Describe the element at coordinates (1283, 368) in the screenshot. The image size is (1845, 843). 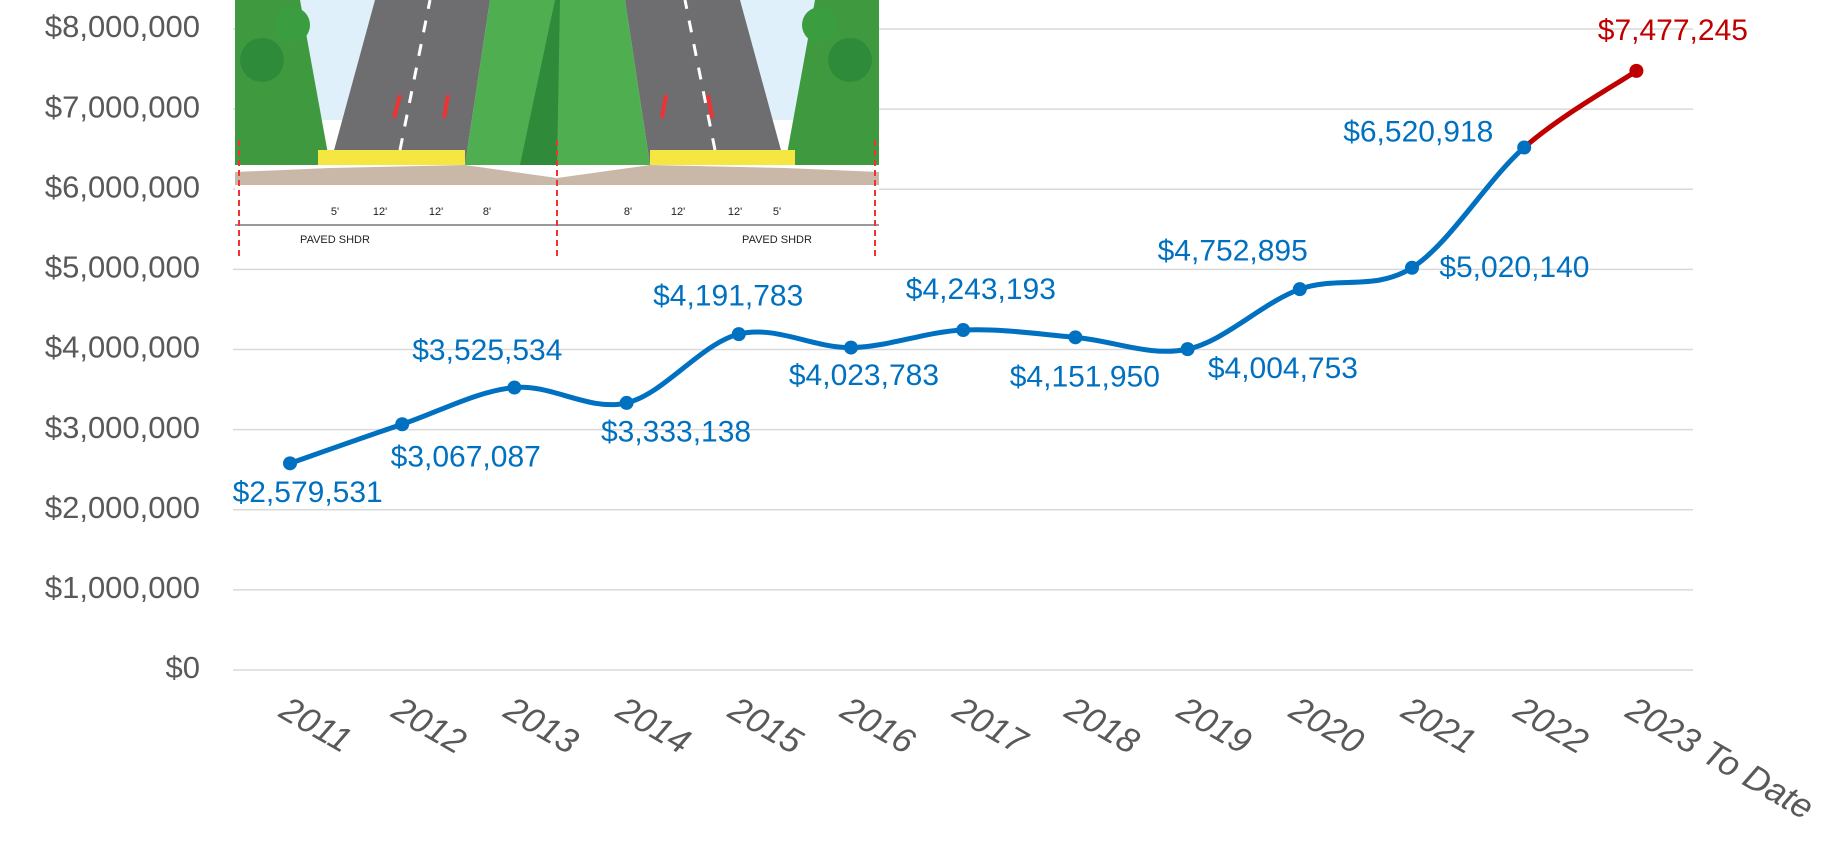
I see `data-label: $4,004,753` at that location.